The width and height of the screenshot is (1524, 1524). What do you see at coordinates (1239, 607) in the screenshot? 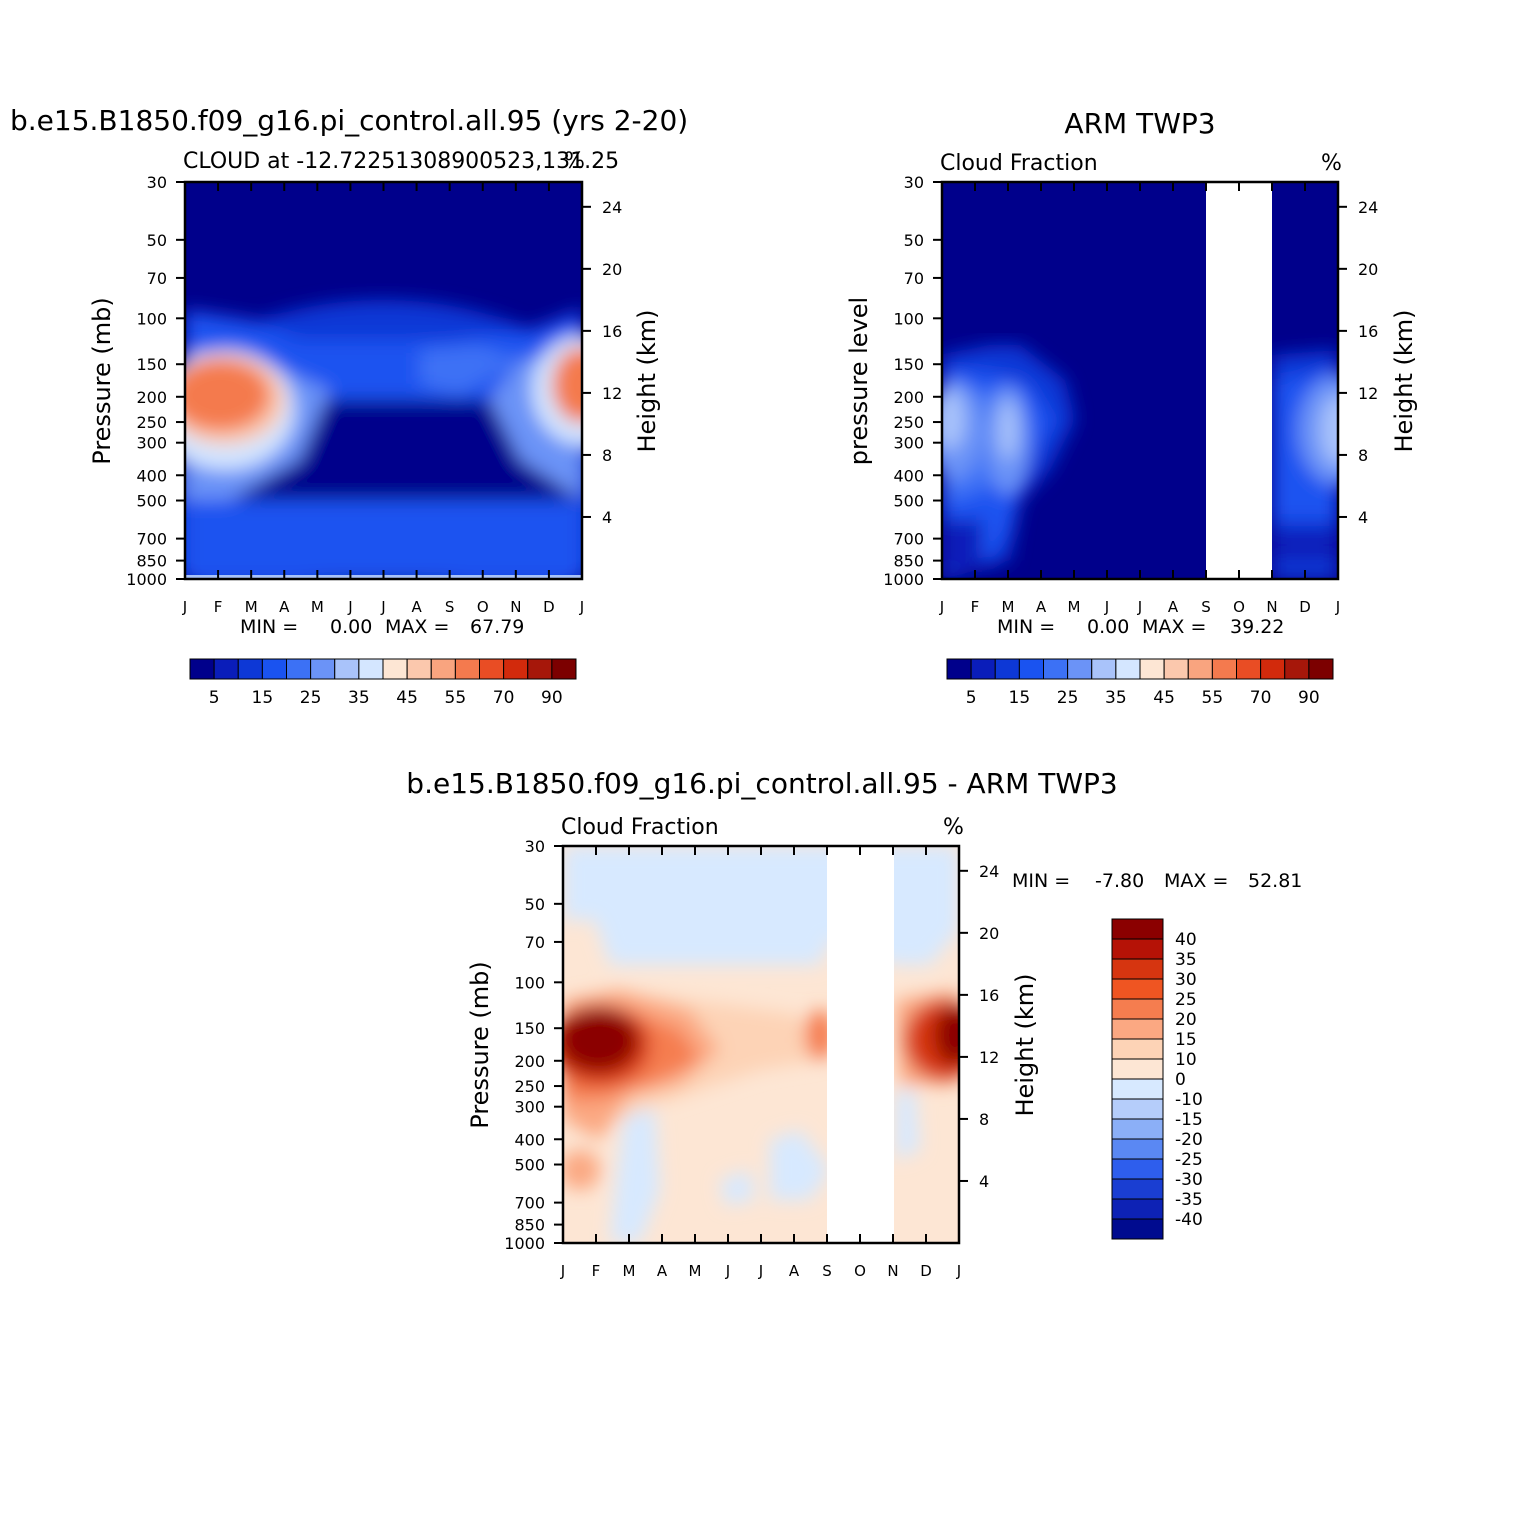
I see `x-tick-label: O` at bounding box center [1239, 607].